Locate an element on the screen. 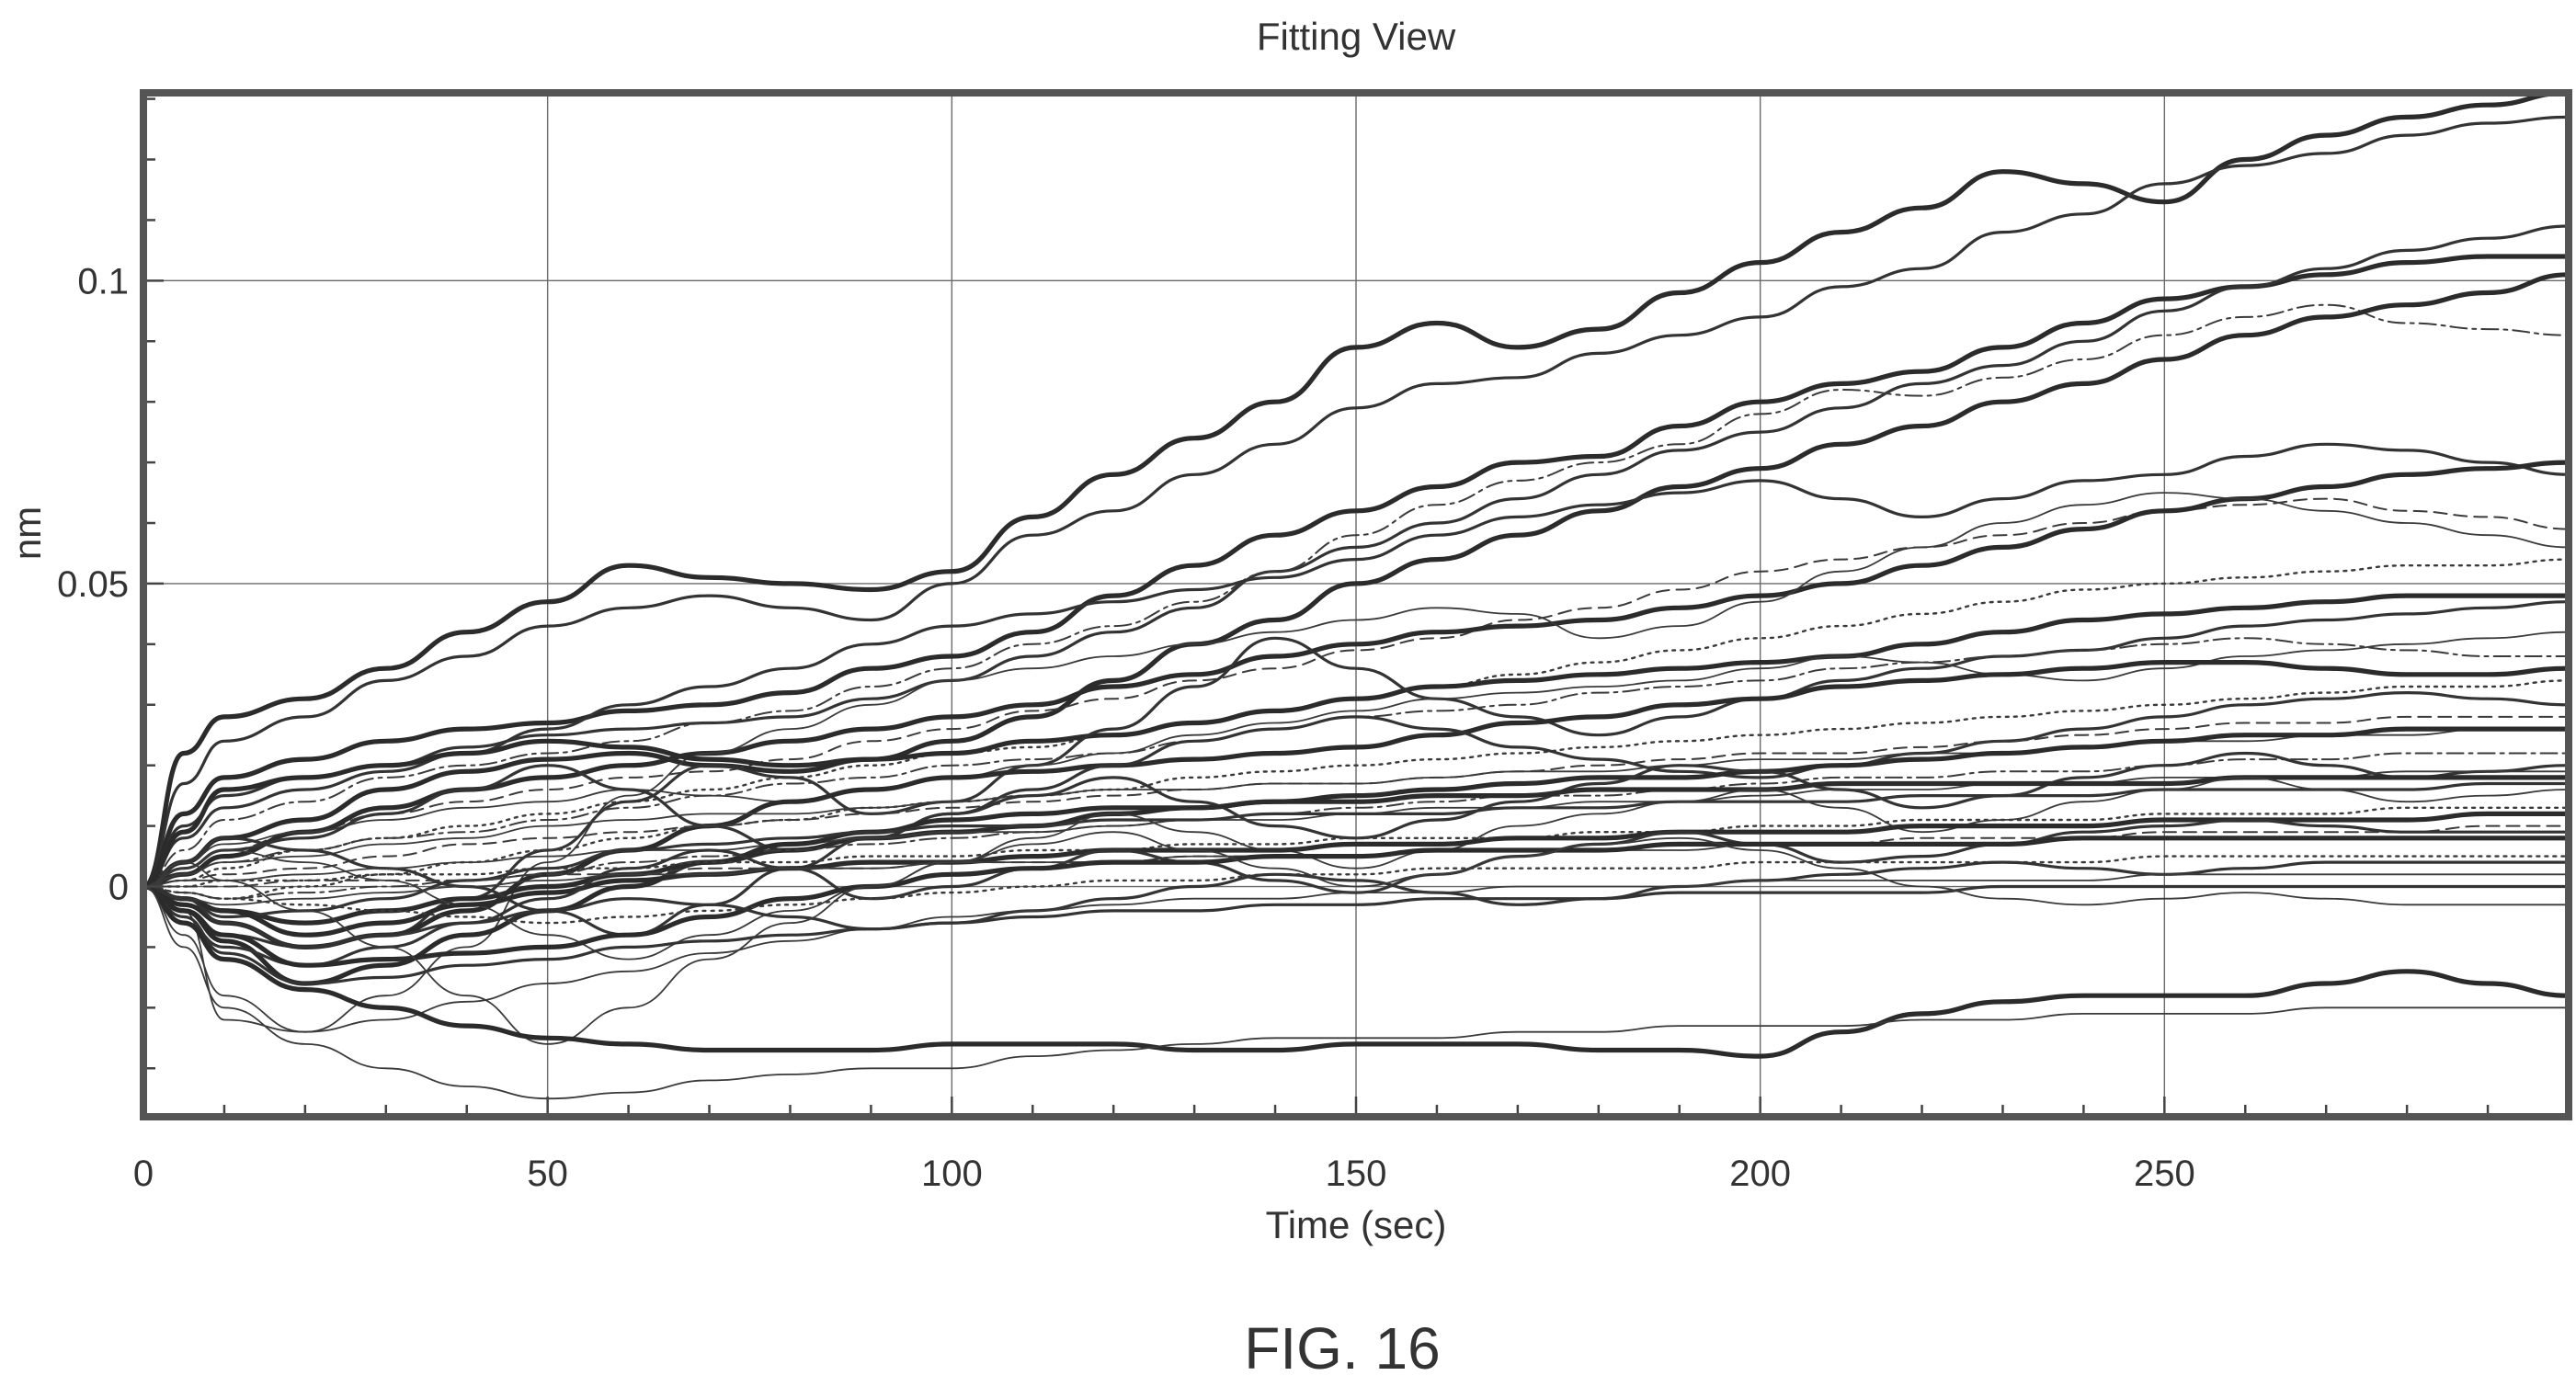 This screenshot has width=2576, height=1387. y-axis-label: nm is located at coordinates (27, 533).